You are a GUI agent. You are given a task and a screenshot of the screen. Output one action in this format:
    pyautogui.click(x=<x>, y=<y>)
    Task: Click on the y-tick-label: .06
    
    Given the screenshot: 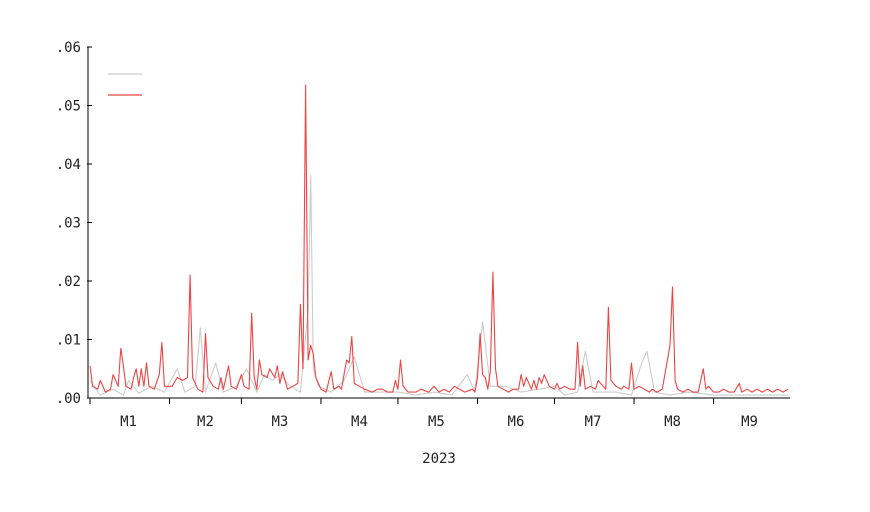 What is the action you would take?
    pyautogui.click(x=68, y=48)
    